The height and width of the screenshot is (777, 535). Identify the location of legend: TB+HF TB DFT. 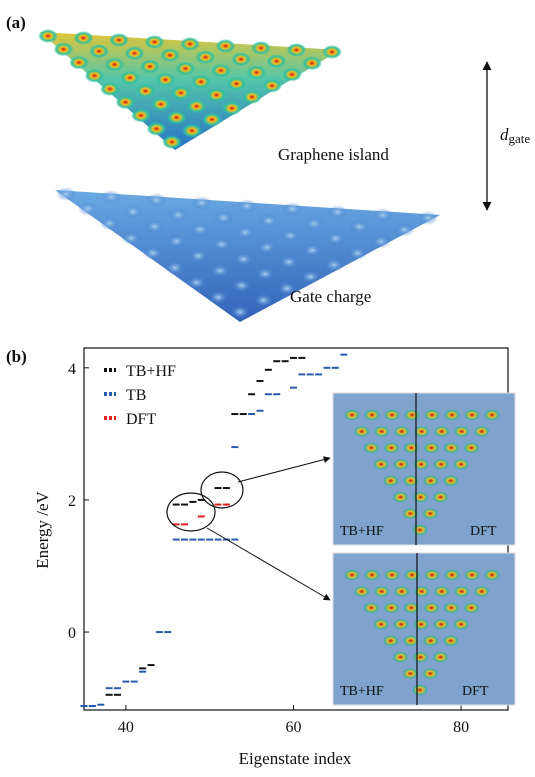
(140, 395).